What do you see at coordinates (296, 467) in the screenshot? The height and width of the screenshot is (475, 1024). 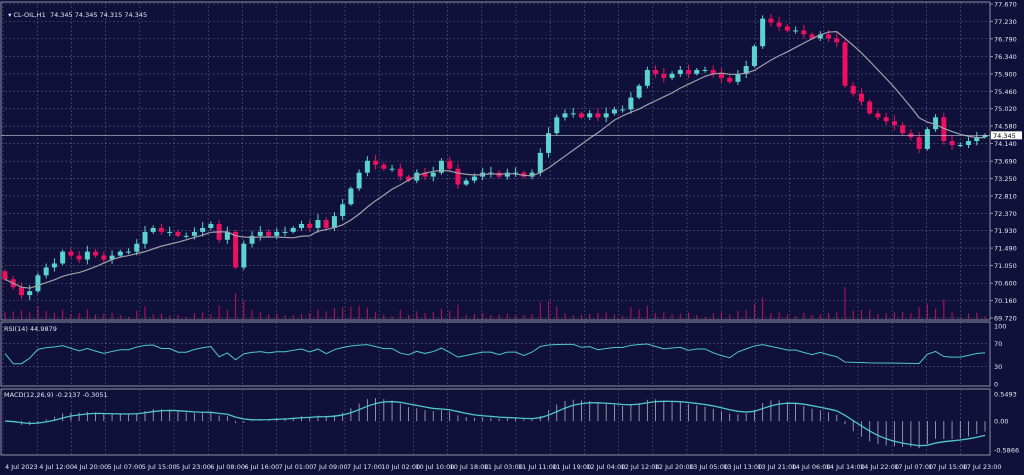 I see `time-tick-label: 7 Jul 01:00` at bounding box center [296, 467].